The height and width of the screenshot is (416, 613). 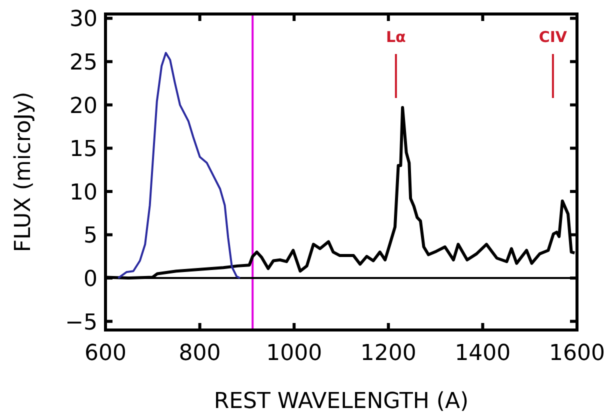 I want to click on y-tick-label: −5, so click(x=81, y=323).